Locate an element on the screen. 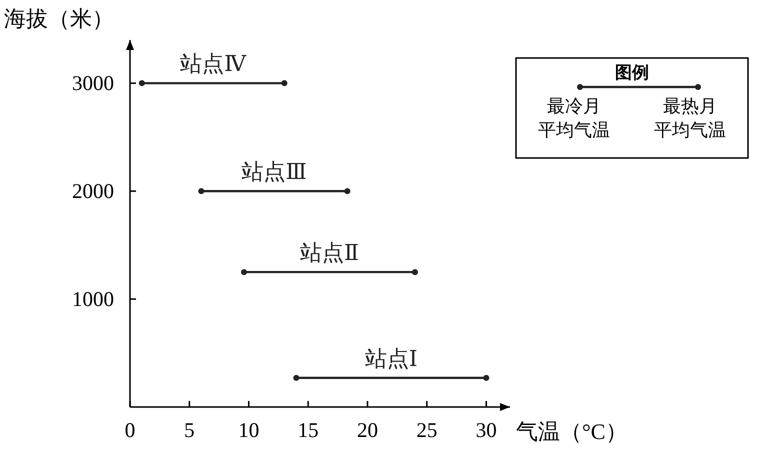 The width and height of the screenshot is (778, 464). key-box: 图例 最冷月平均气温 最热月平均气温 is located at coordinates (632, 108).